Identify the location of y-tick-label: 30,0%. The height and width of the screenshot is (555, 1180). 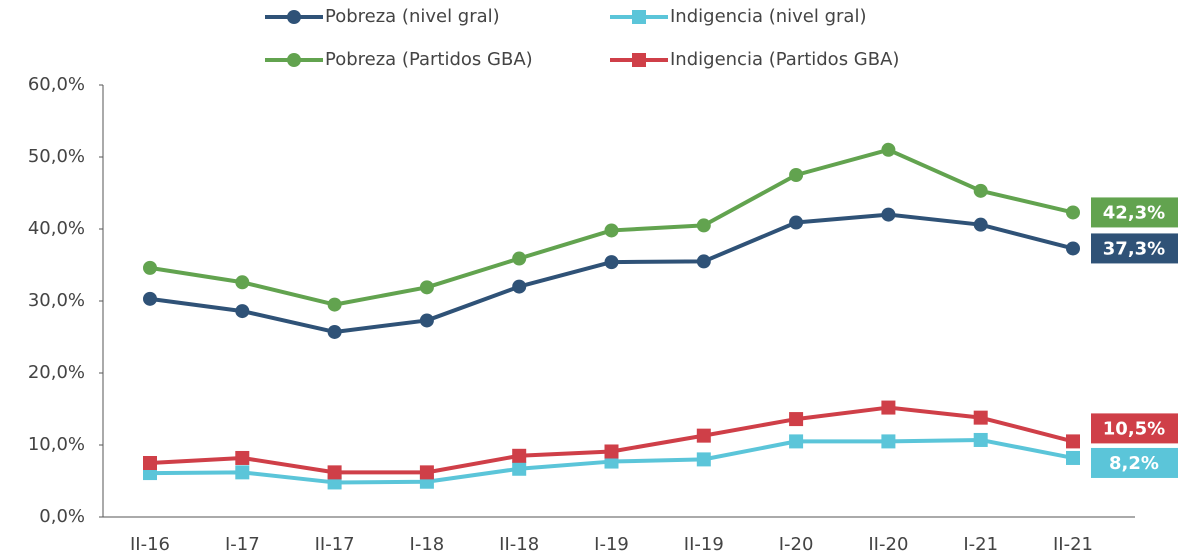
(56, 300).